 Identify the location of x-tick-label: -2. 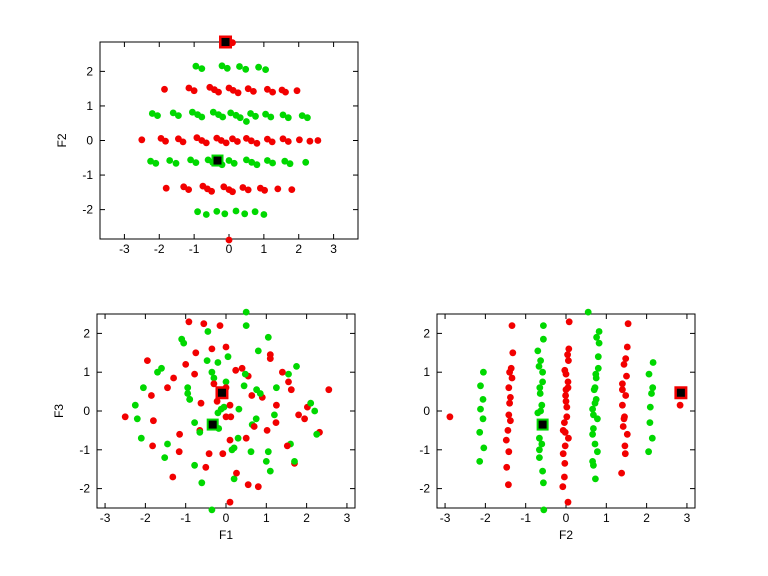
(159, 249).